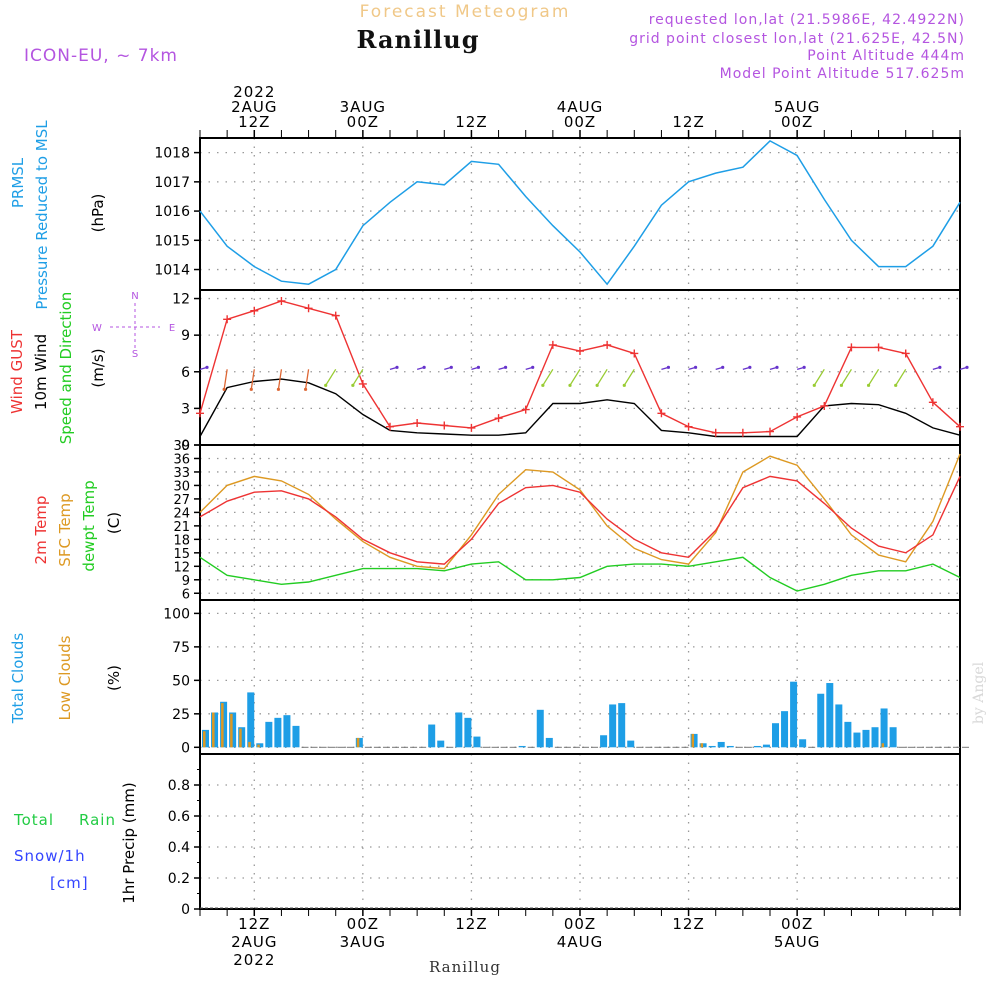 The image size is (1000, 1000). I want to click on wind-ytick-label: 6, so click(185, 373).